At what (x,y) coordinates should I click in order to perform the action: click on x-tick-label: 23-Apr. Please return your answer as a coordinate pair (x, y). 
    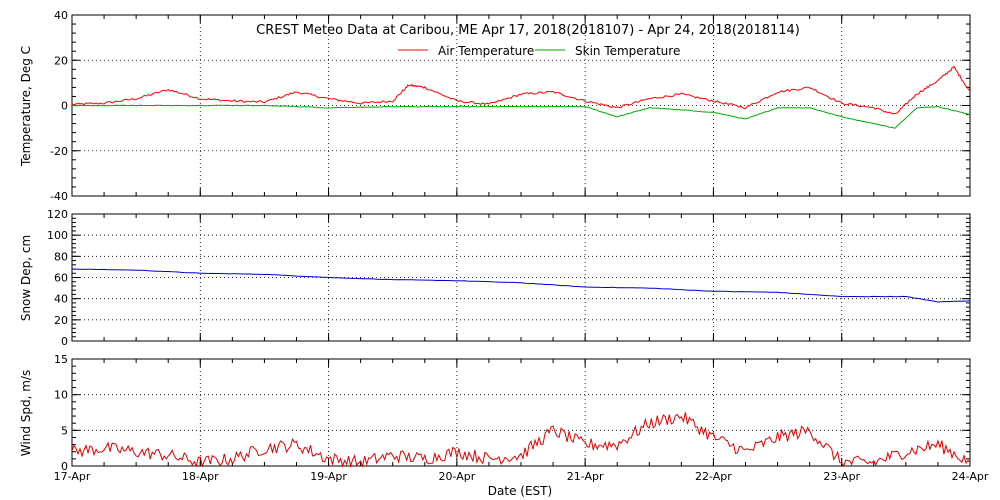
    Looking at the image, I should click on (841, 476).